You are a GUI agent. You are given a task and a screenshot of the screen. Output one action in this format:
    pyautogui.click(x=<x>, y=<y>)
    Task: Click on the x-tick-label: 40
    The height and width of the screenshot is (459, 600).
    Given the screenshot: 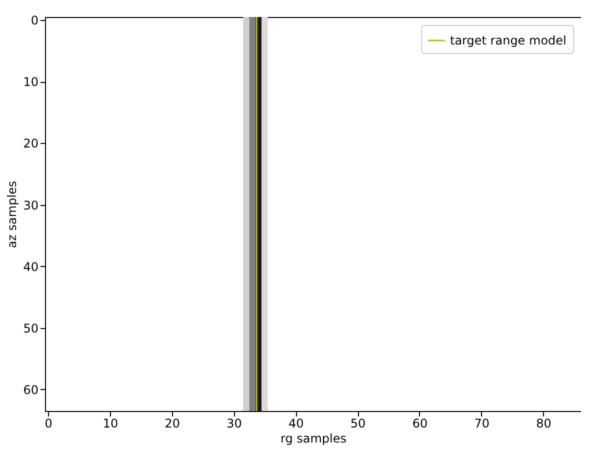 What is the action you would take?
    pyautogui.click(x=296, y=423)
    